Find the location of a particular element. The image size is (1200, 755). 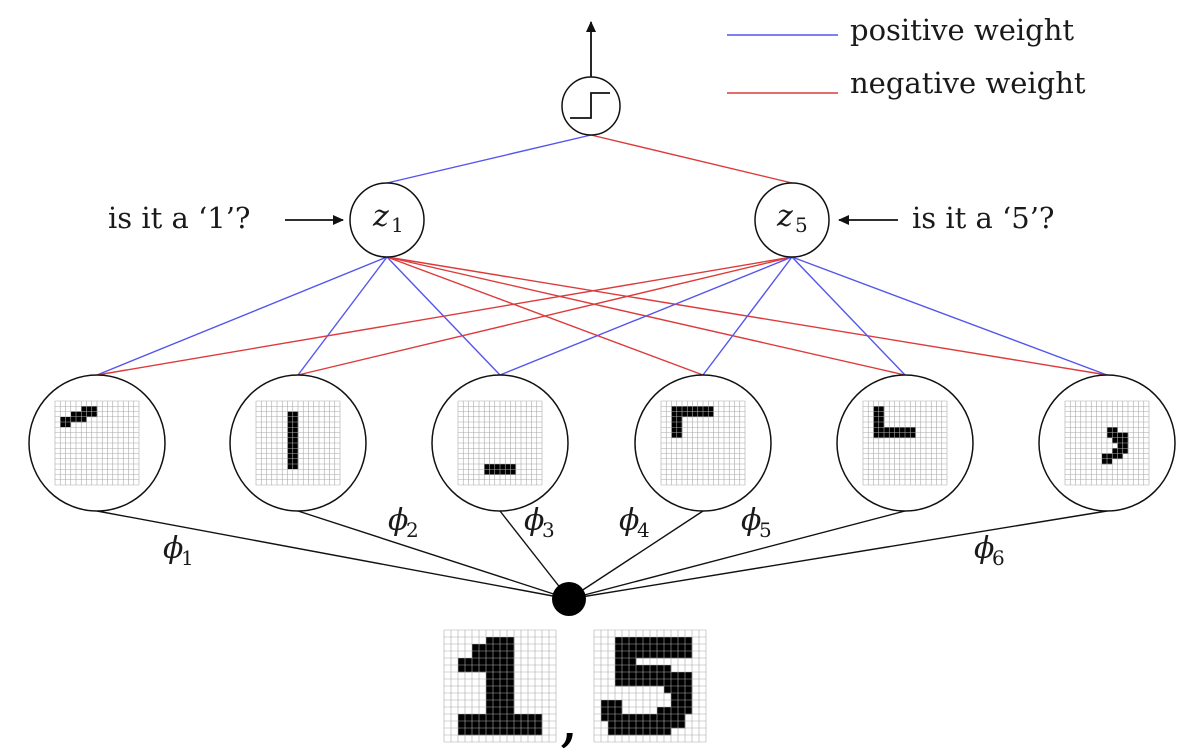

hidden-node-z1: z 1 is located at coordinates (387, 220).